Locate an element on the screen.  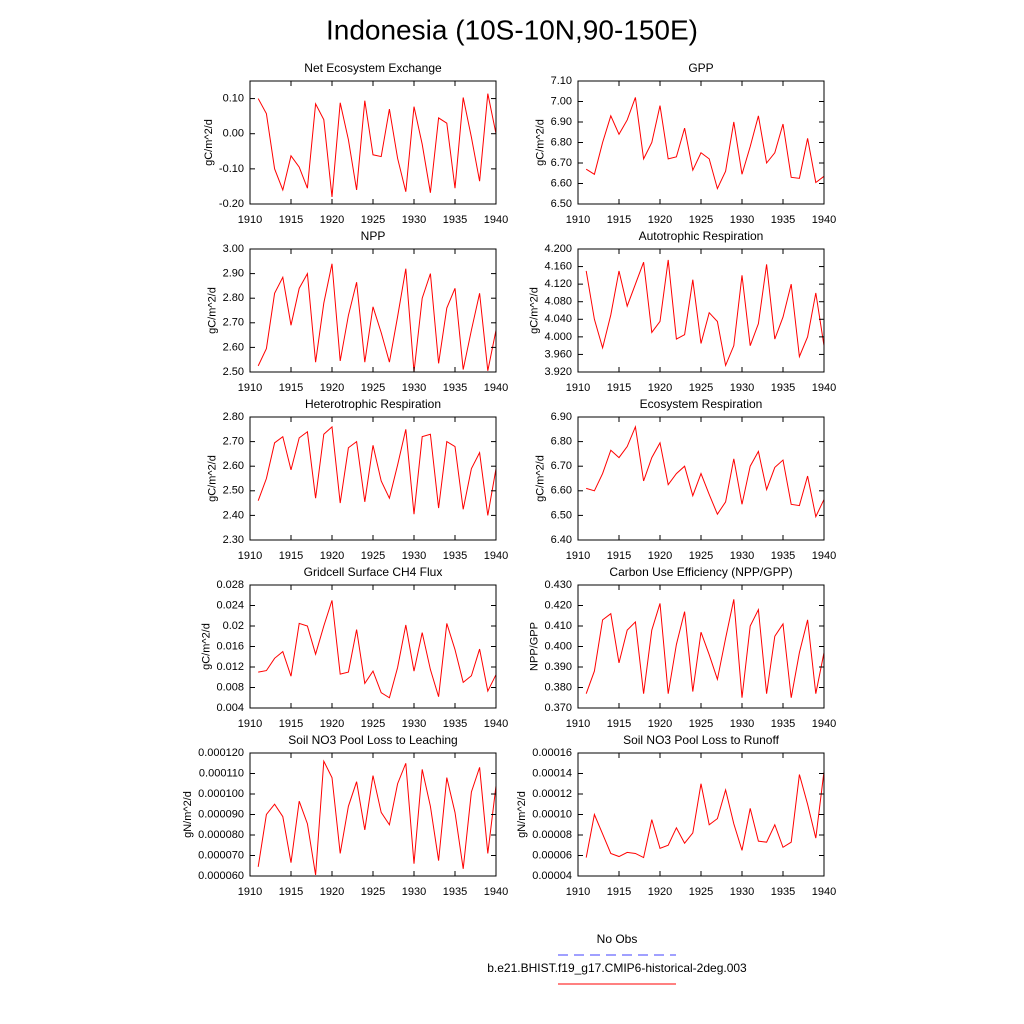
y-tick-label: 4.160 is located at coordinates (558, 266).